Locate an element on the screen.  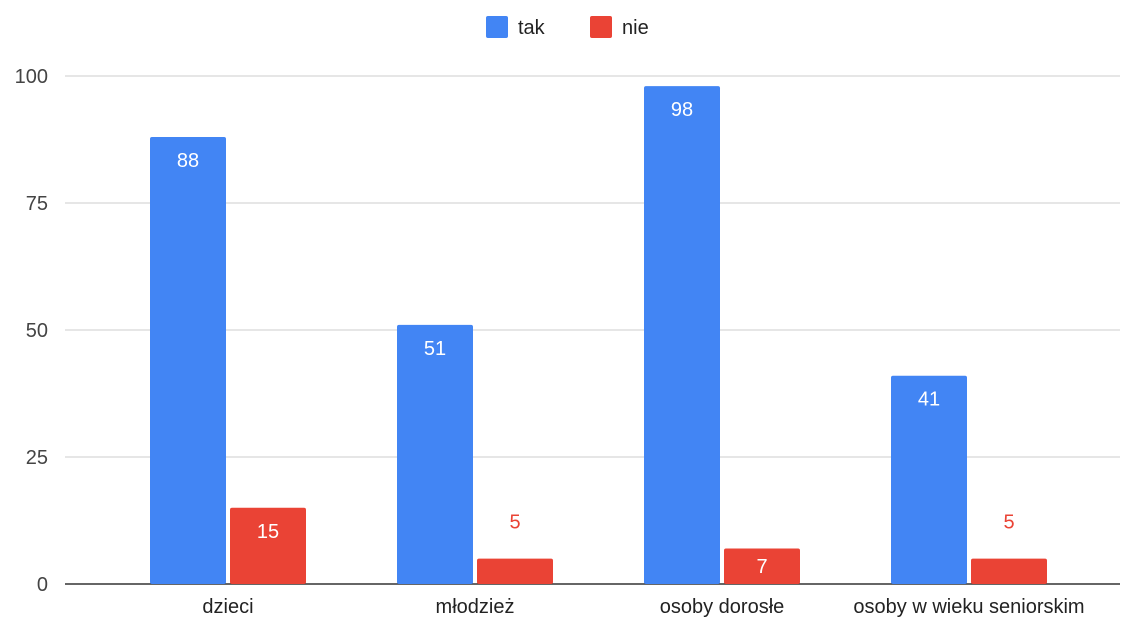
data-label-nie-2: 7 is located at coordinates (761, 567).